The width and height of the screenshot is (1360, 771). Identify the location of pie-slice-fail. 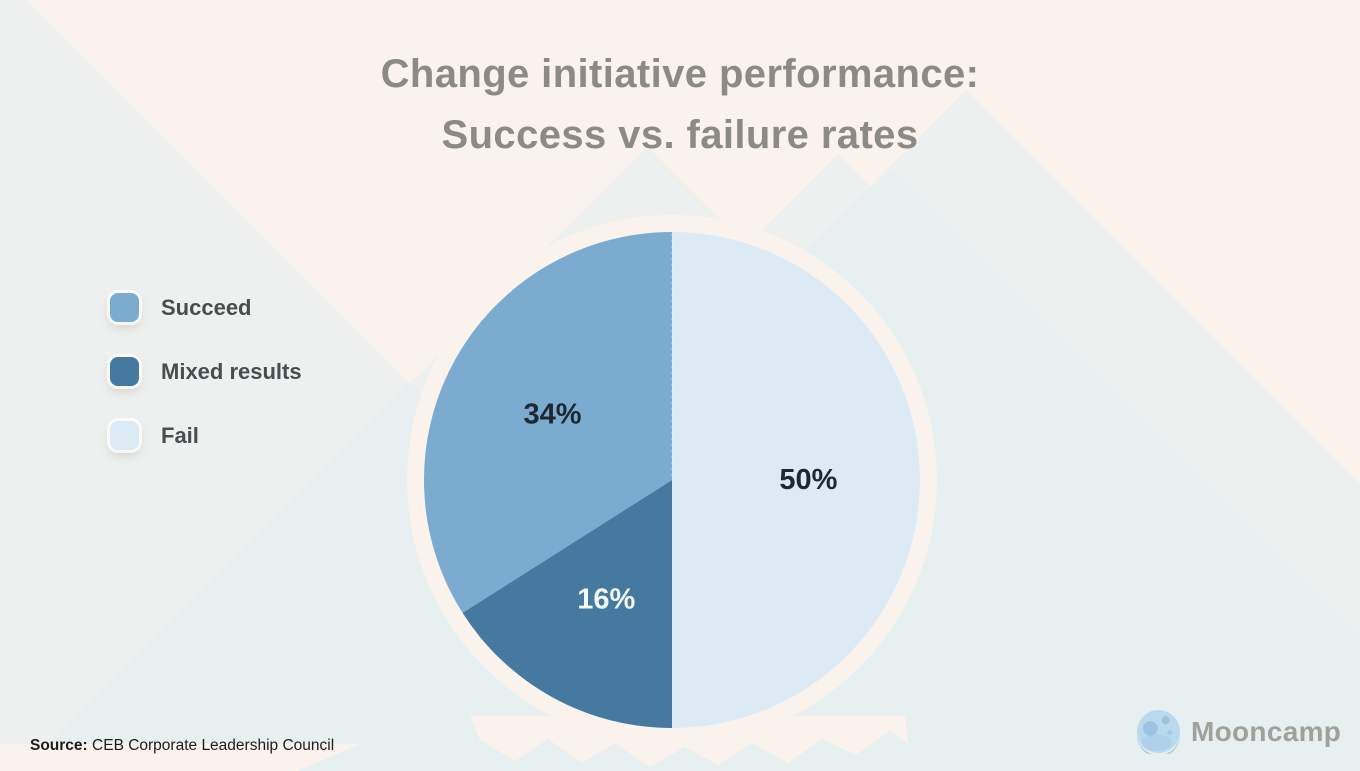
(796, 480).